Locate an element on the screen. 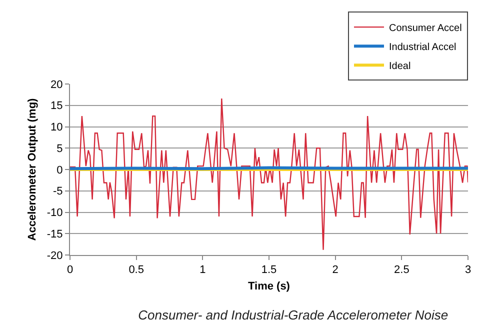  y-tick-label: 10 is located at coordinates (56, 128).